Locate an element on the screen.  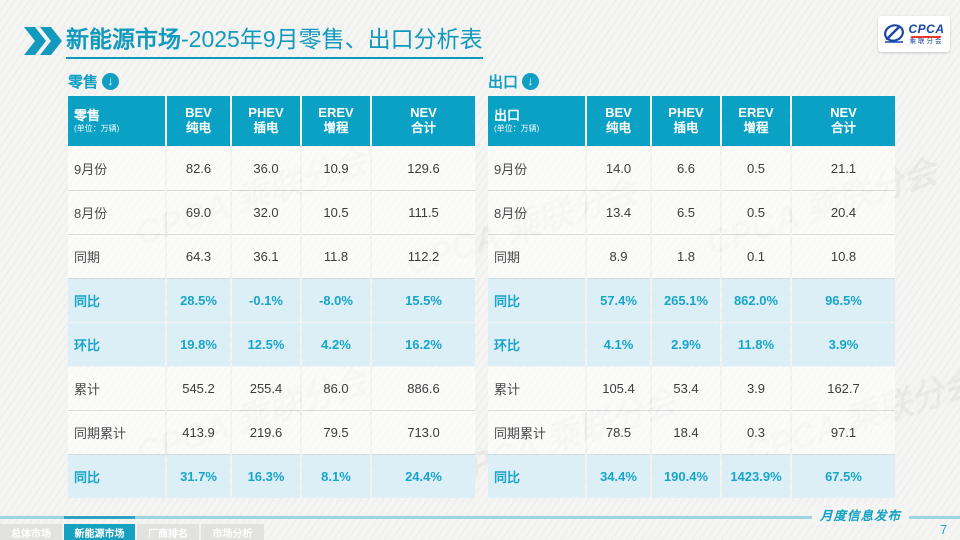
table-row: 累计 105.4 53.4 3.9 162.7 is located at coordinates (691, 388).